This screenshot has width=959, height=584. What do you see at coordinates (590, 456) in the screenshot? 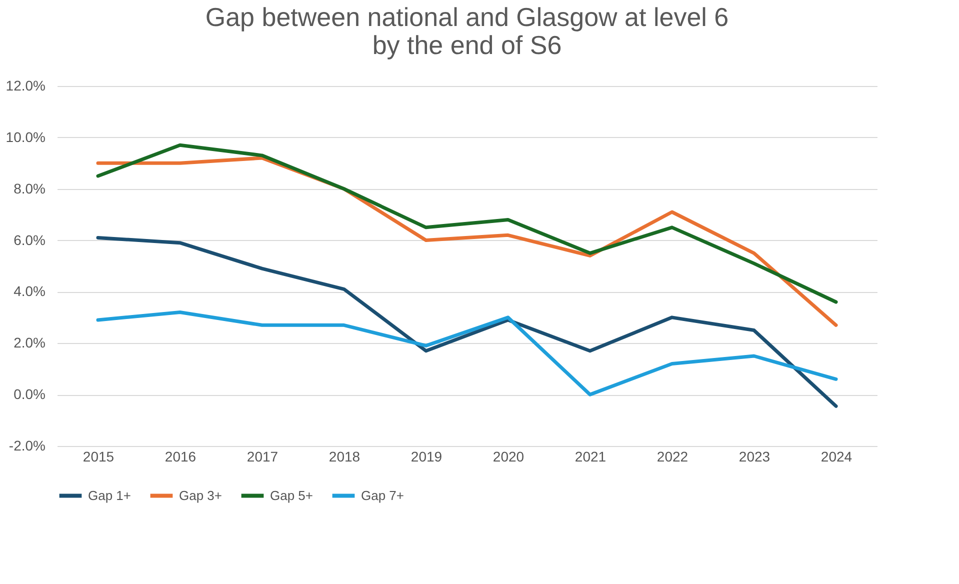
I see `x-tick-label: 2021` at bounding box center [590, 456].